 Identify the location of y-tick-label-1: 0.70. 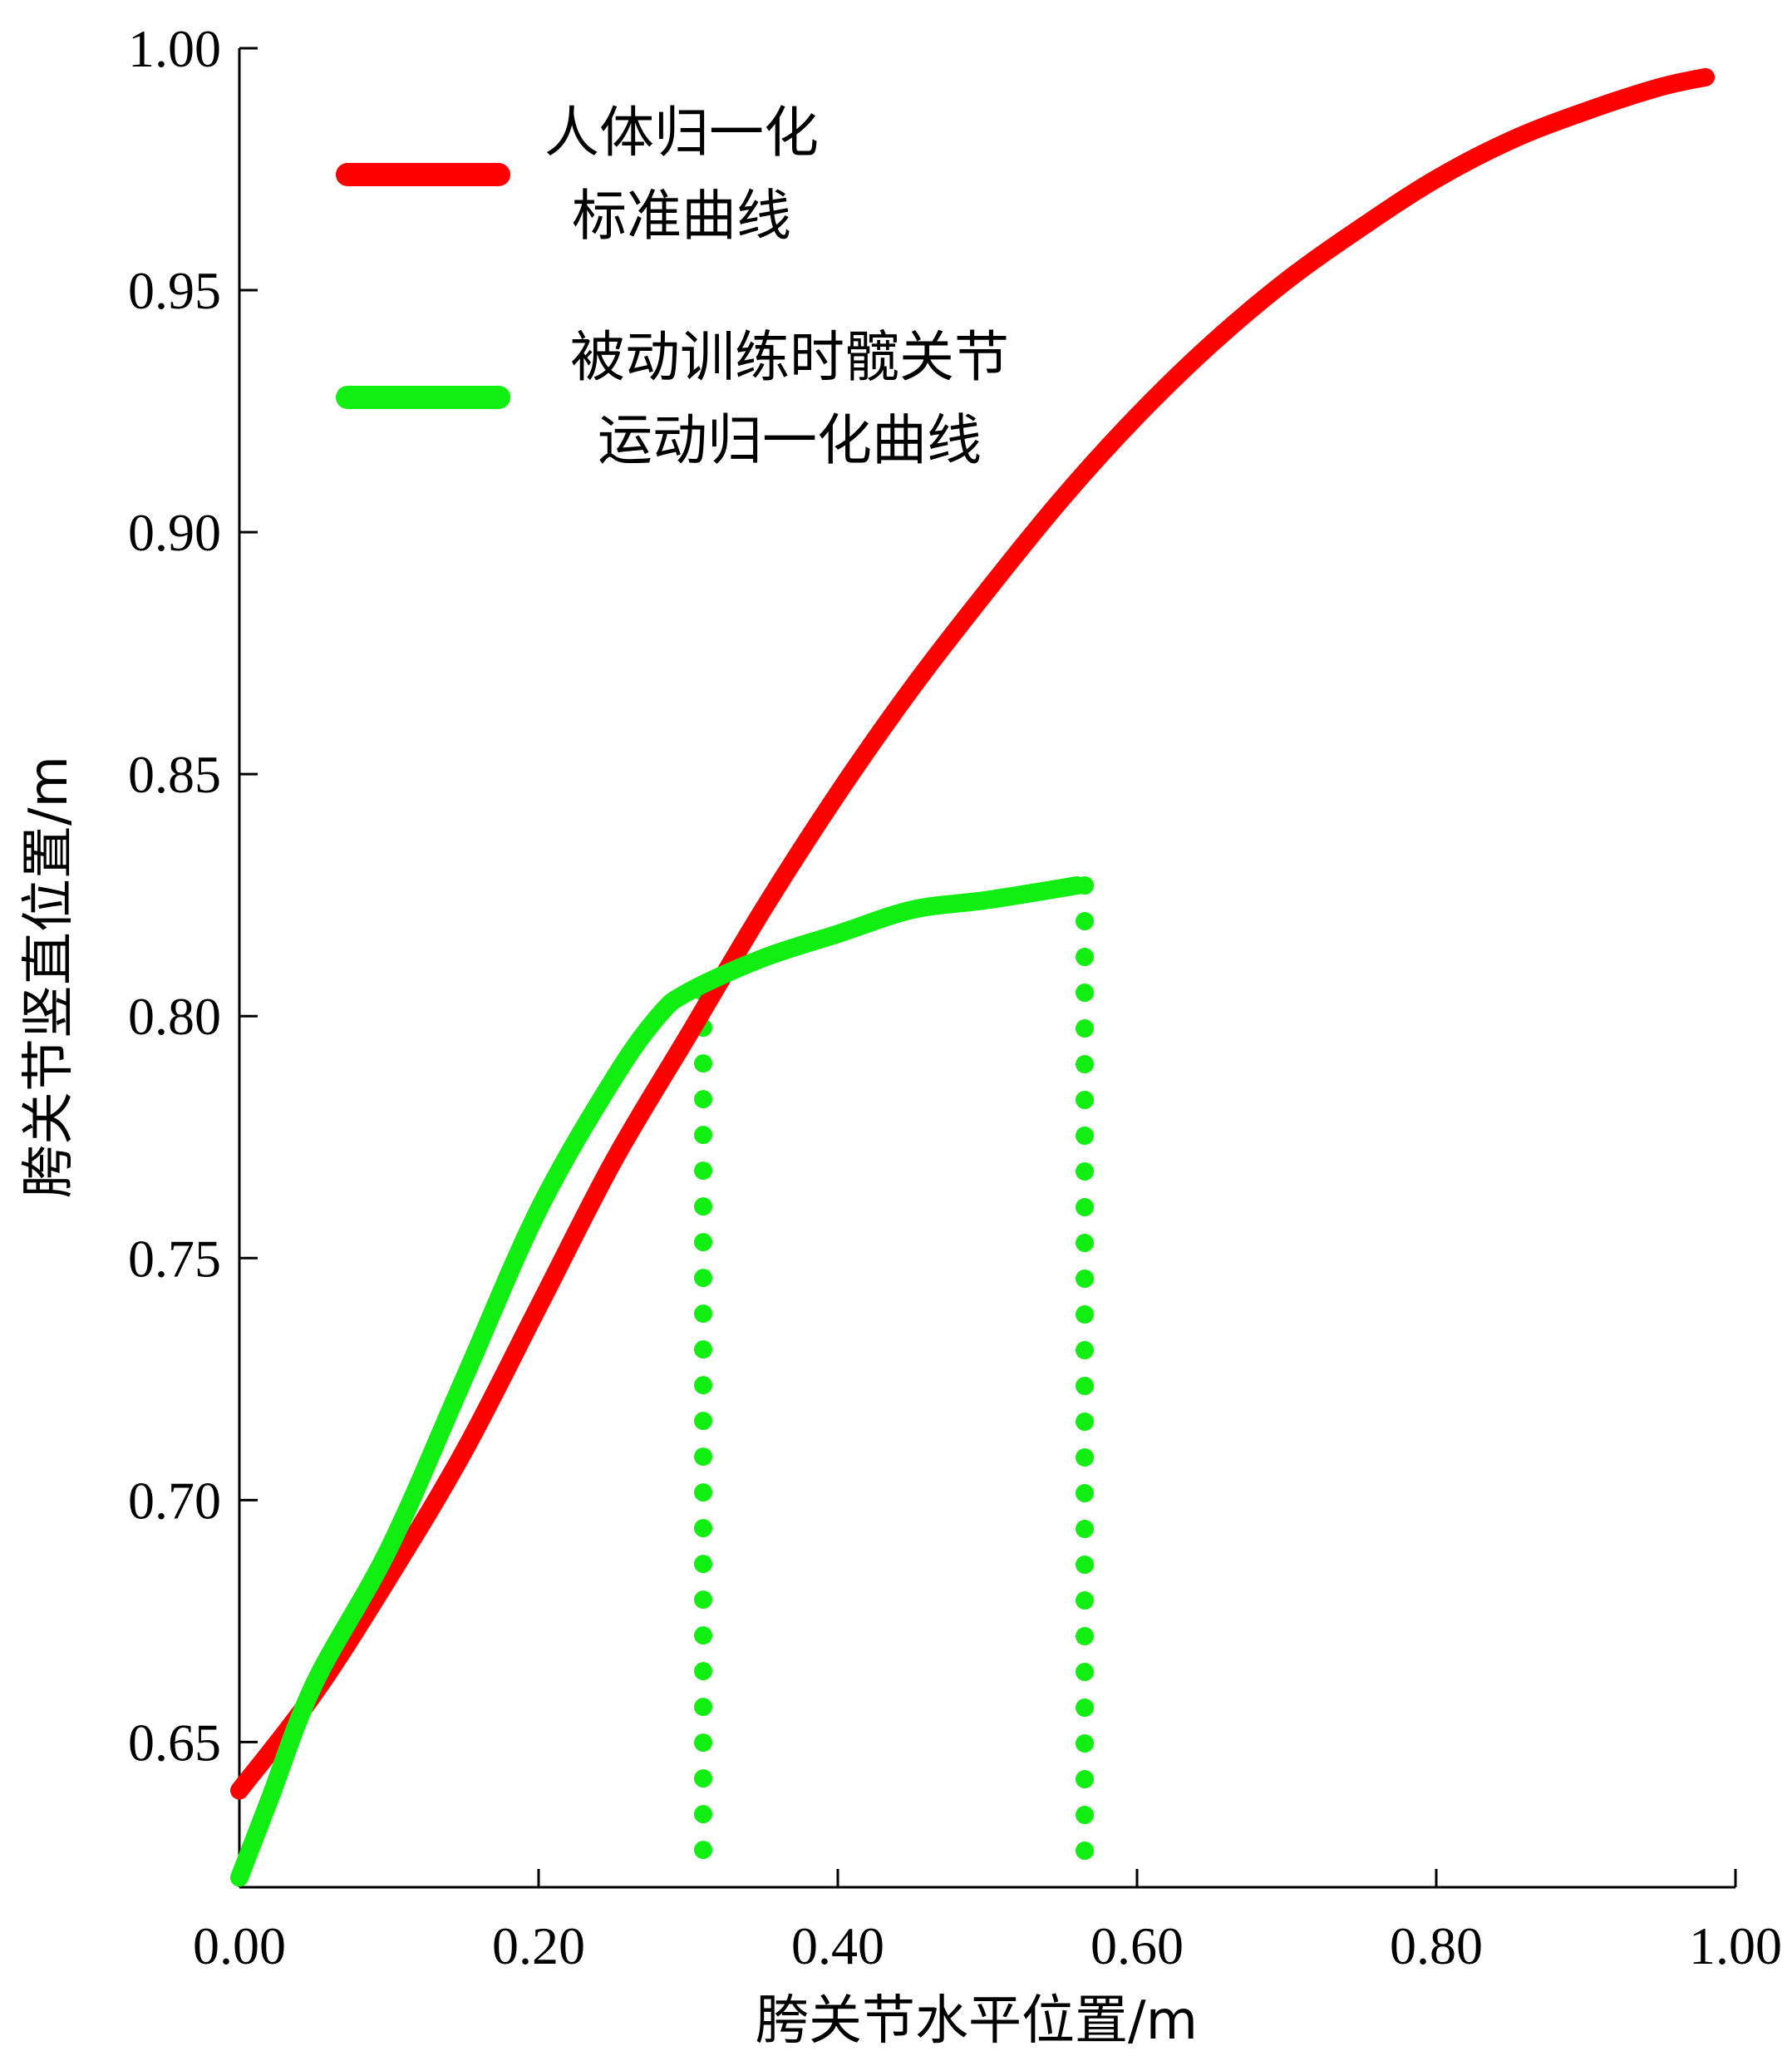
(174, 1500).